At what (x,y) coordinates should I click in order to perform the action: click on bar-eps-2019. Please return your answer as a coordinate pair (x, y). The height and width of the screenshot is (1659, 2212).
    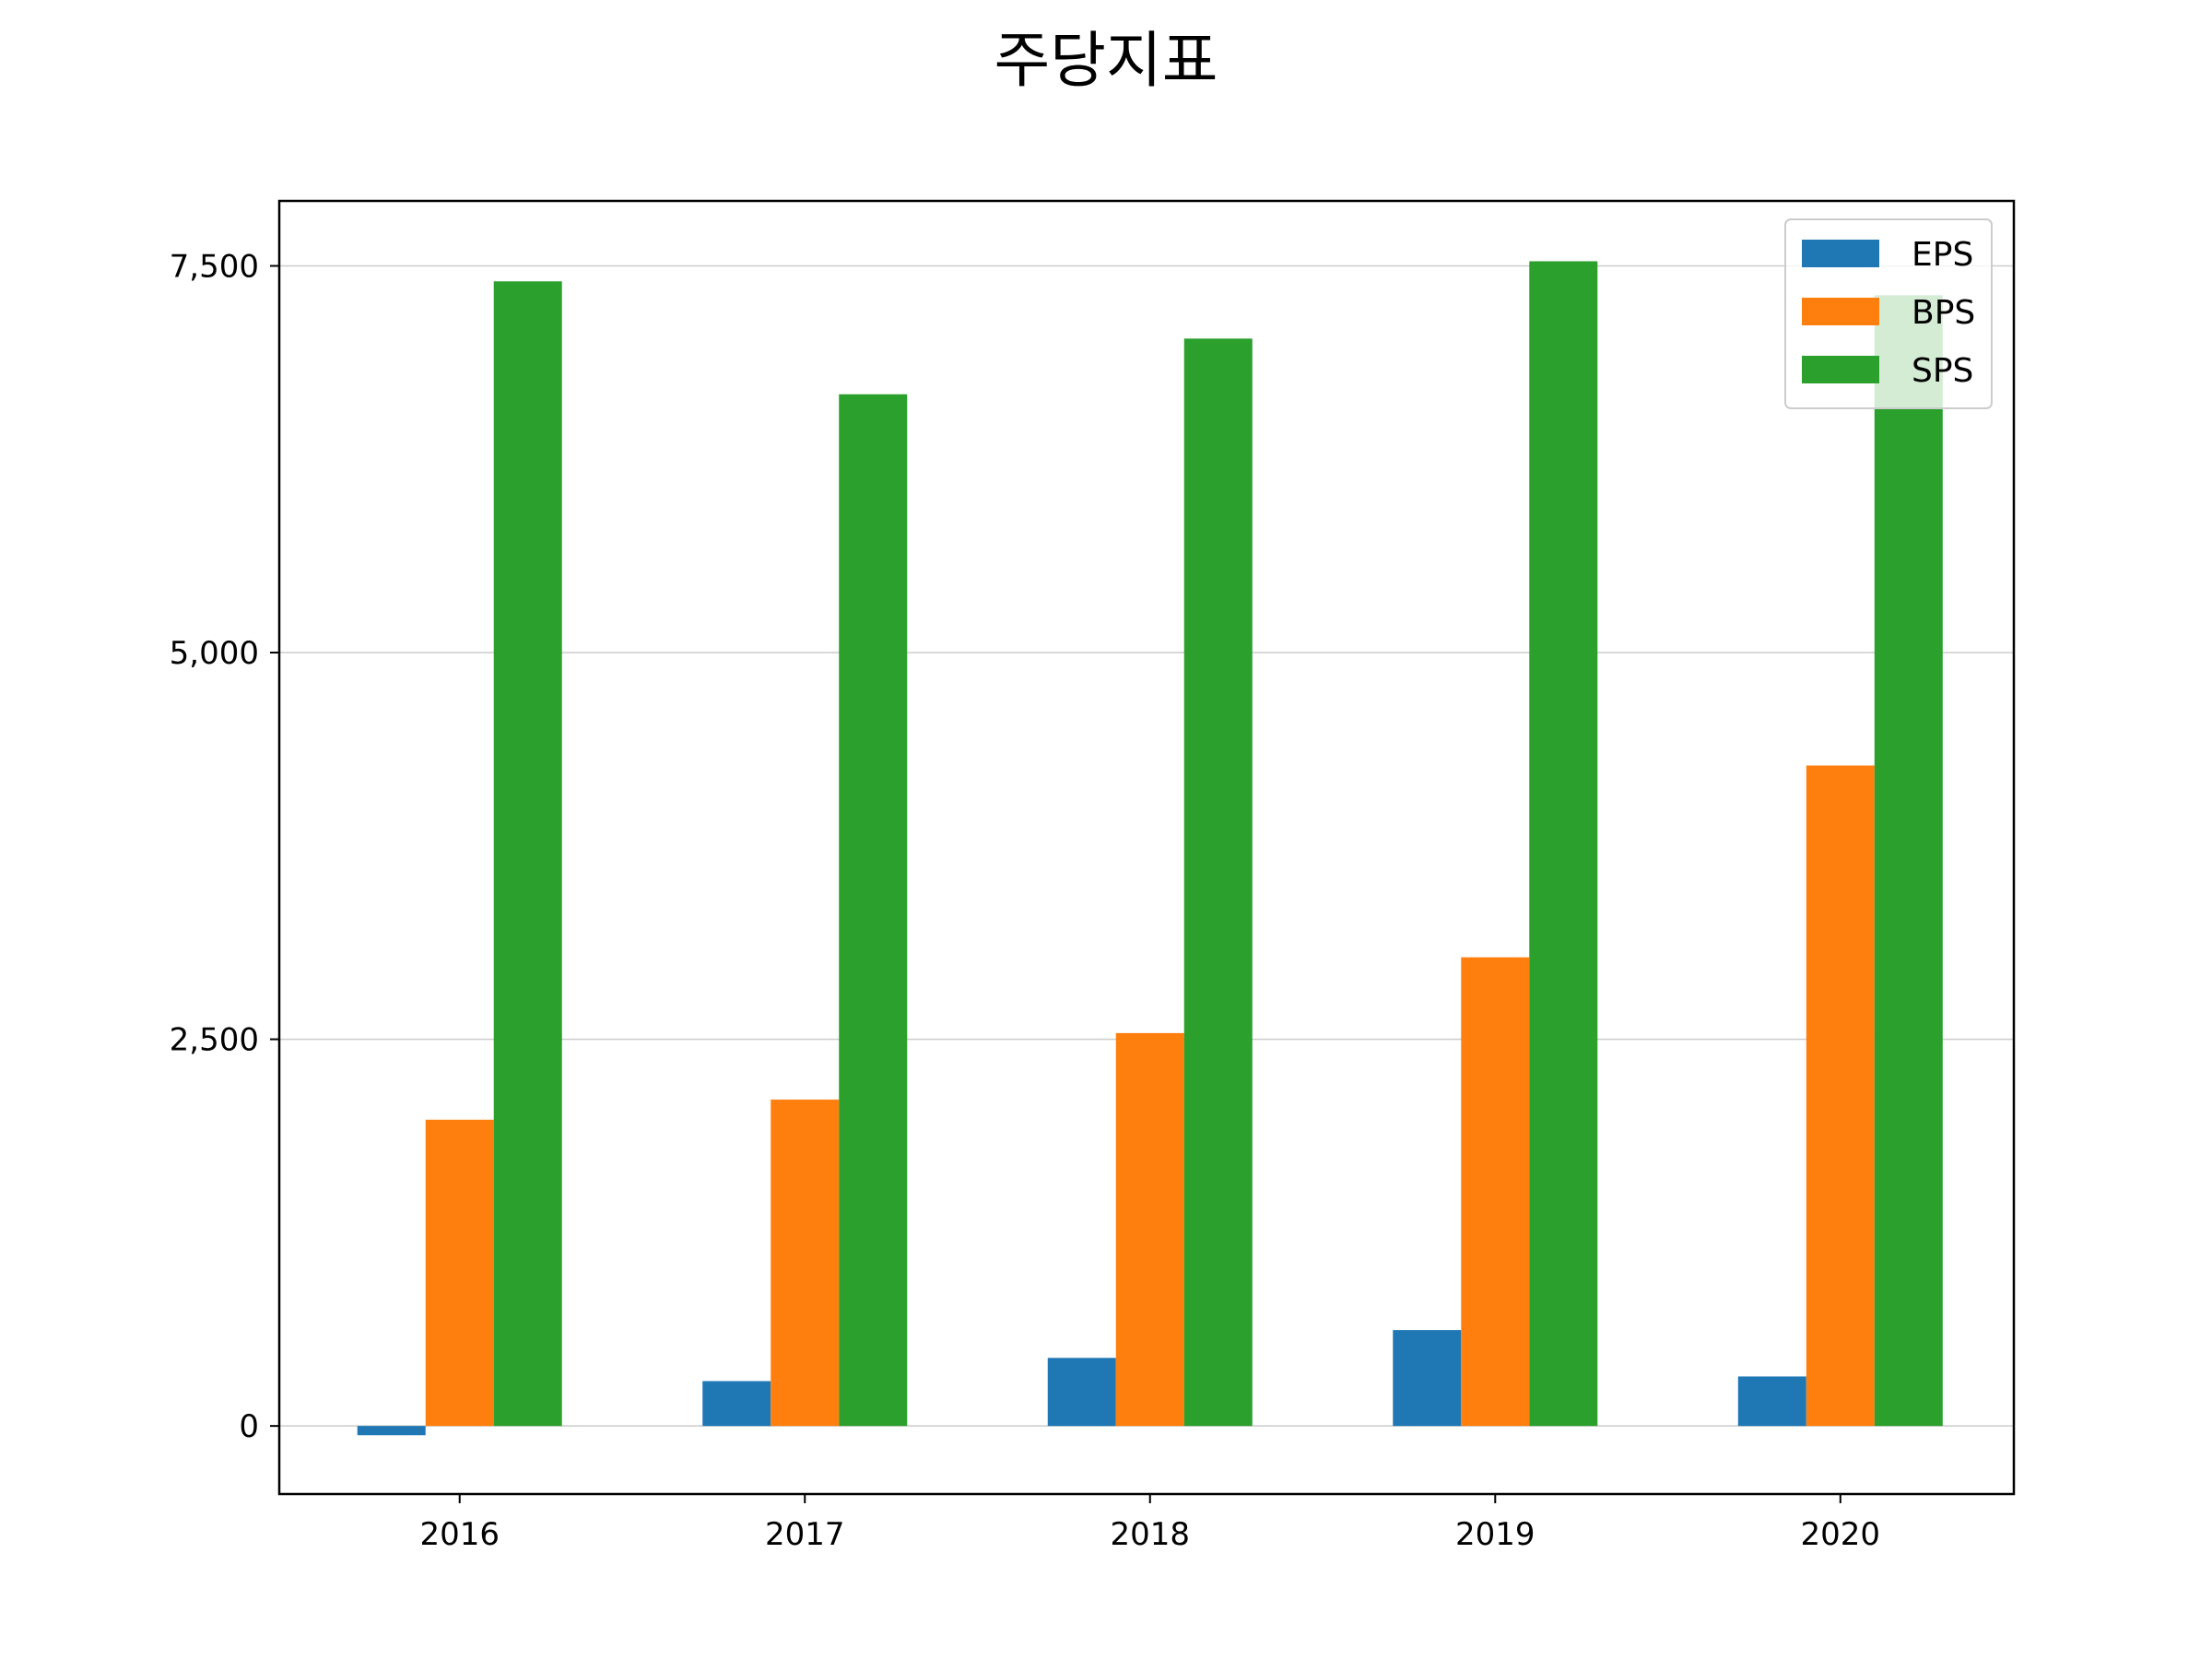
    Looking at the image, I should click on (1427, 1378).